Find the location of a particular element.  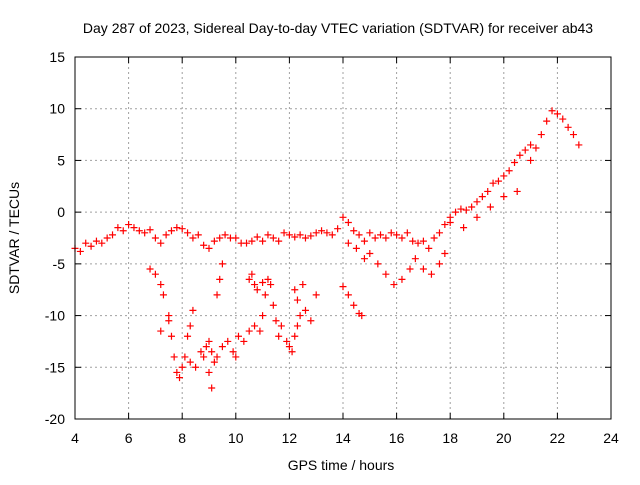

x-tick-label: 4 is located at coordinates (75, 438).